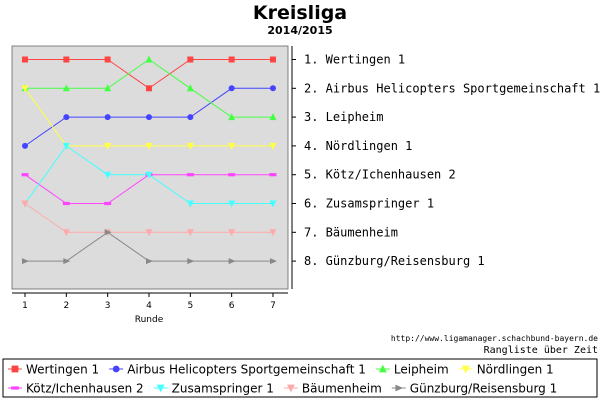 The image size is (600, 400). Describe the element at coordinates (108, 306) in the screenshot. I see `x-tick-label: 3` at that location.